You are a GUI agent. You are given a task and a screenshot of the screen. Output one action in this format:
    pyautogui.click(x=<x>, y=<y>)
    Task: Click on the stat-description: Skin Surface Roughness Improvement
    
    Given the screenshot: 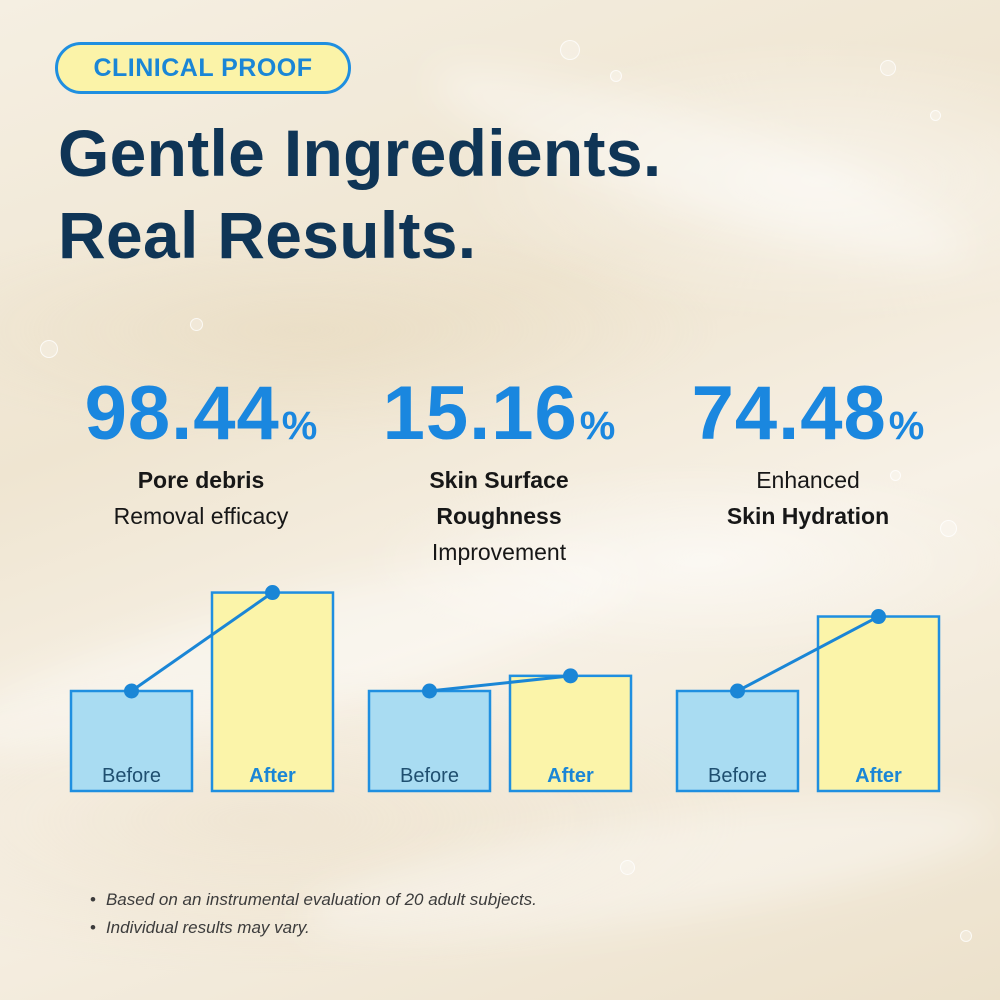 What is the action you would take?
    pyautogui.click(x=499, y=516)
    